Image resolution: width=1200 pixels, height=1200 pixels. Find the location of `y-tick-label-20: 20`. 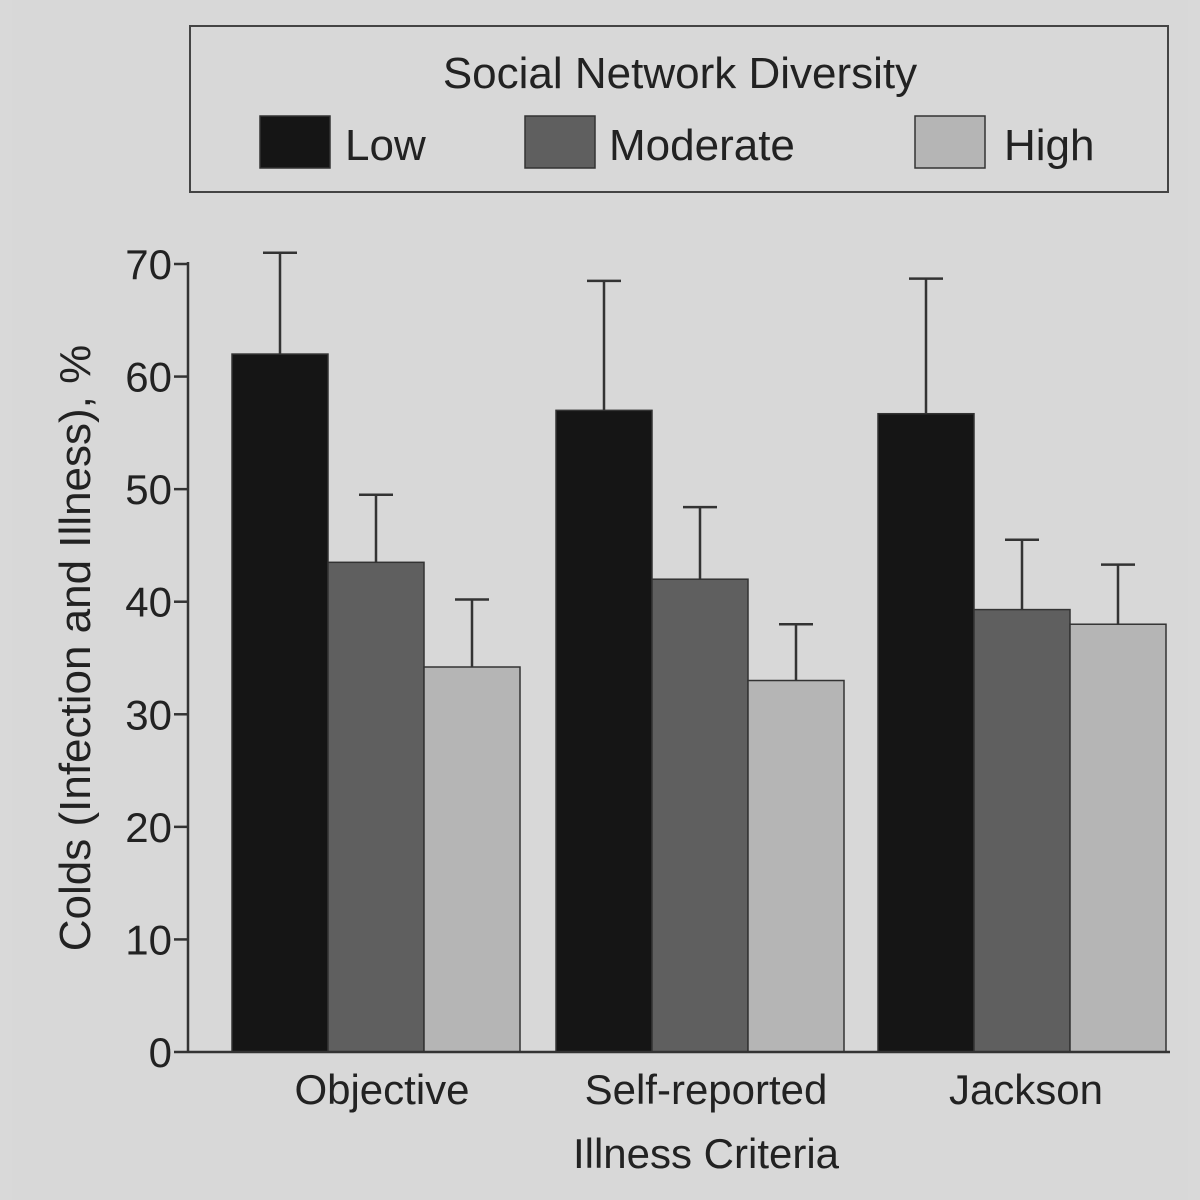

y-tick-label-20: 20 is located at coordinates (148, 827).